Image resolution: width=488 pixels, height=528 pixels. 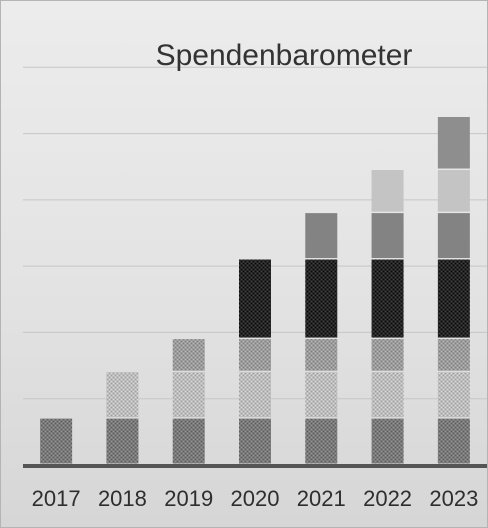 I want to click on bar-segment-2019-s1, so click(x=188, y=441).